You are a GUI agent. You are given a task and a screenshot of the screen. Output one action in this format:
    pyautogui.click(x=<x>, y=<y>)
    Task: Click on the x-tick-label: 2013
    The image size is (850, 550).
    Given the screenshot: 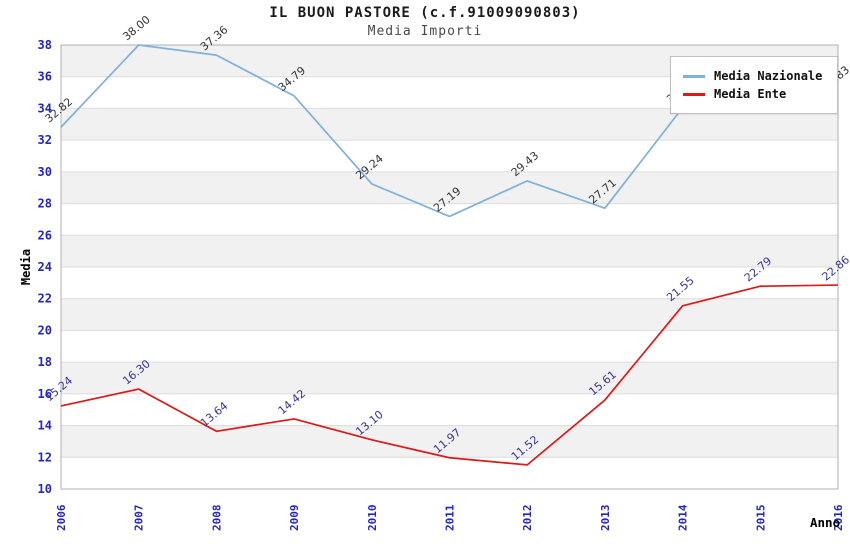 What is the action you would take?
    pyautogui.click(x=605, y=518)
    